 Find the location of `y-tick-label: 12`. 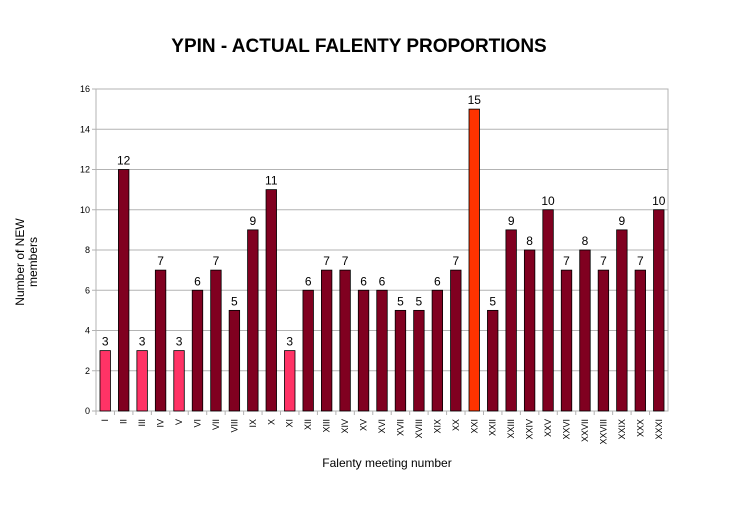

y-tick-label: 12 is located at coordinates (85, 170).